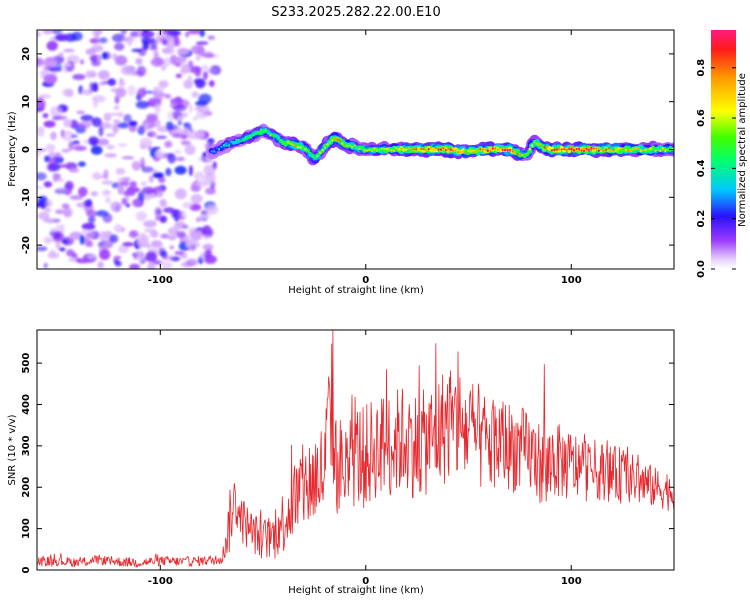 The image size is (750, 600). What do you see at coordinates (365, 581) in the screenshot?
I see `x-tick-label: 0` at bounding box center [365, 581].